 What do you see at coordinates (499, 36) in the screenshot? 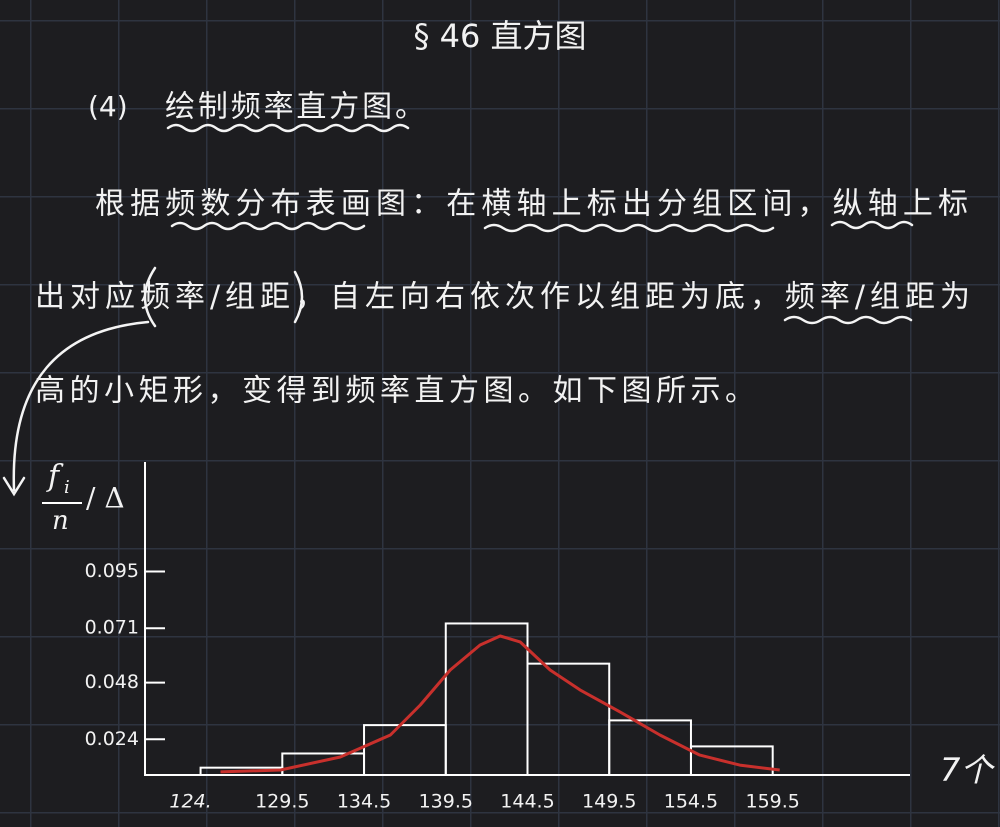
I see `title: § 46 直方图` at bounding box center [499, 36].